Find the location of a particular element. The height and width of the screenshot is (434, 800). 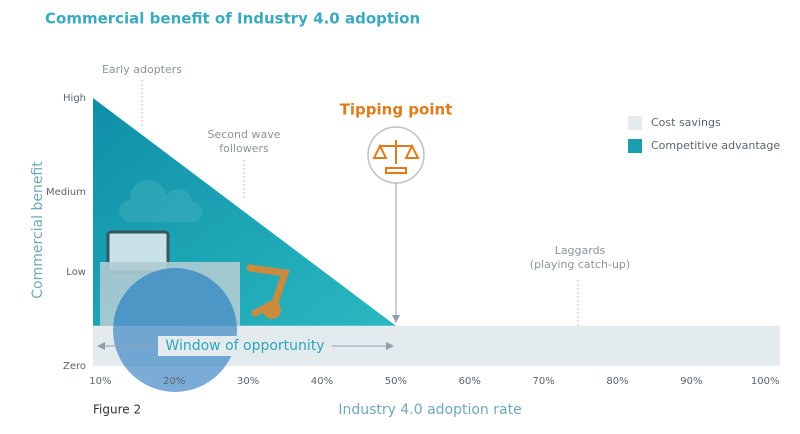

annotation: Window of opportunity is located at coordinates (244, 346).